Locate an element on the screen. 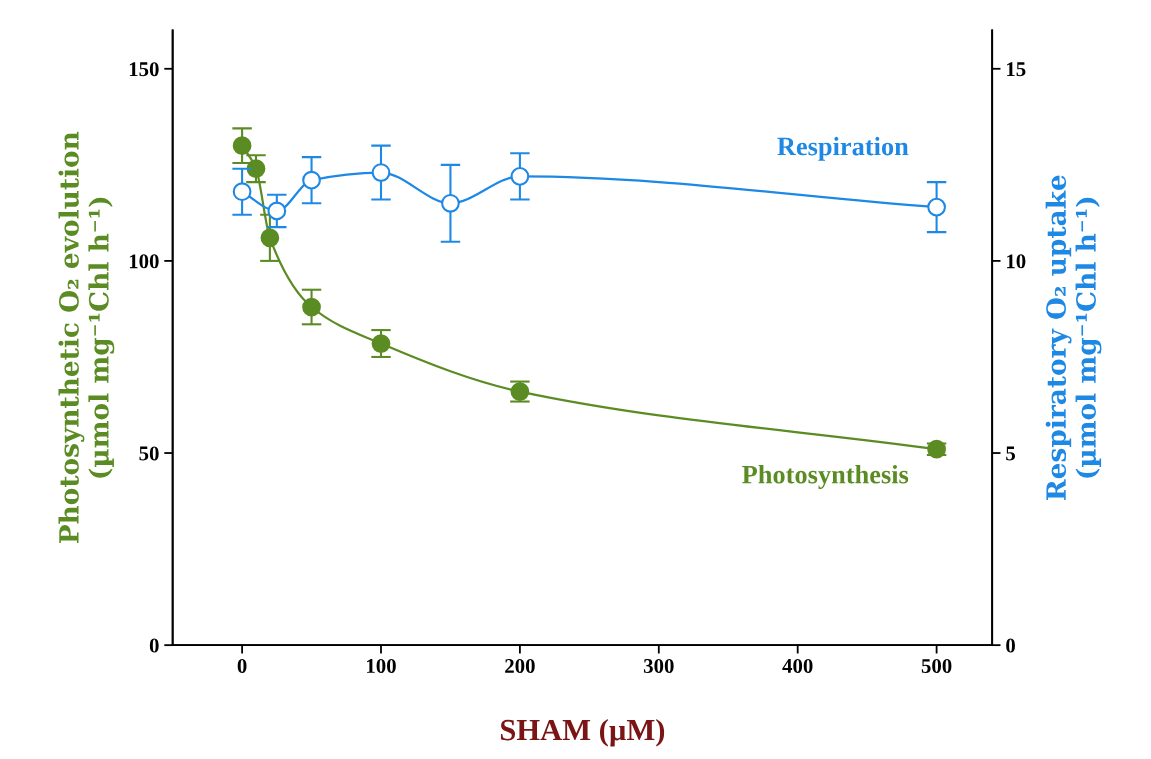 This screenshot has height=759, width=1151. series-label: Photosynthesis is located at coordinates (825, 476).